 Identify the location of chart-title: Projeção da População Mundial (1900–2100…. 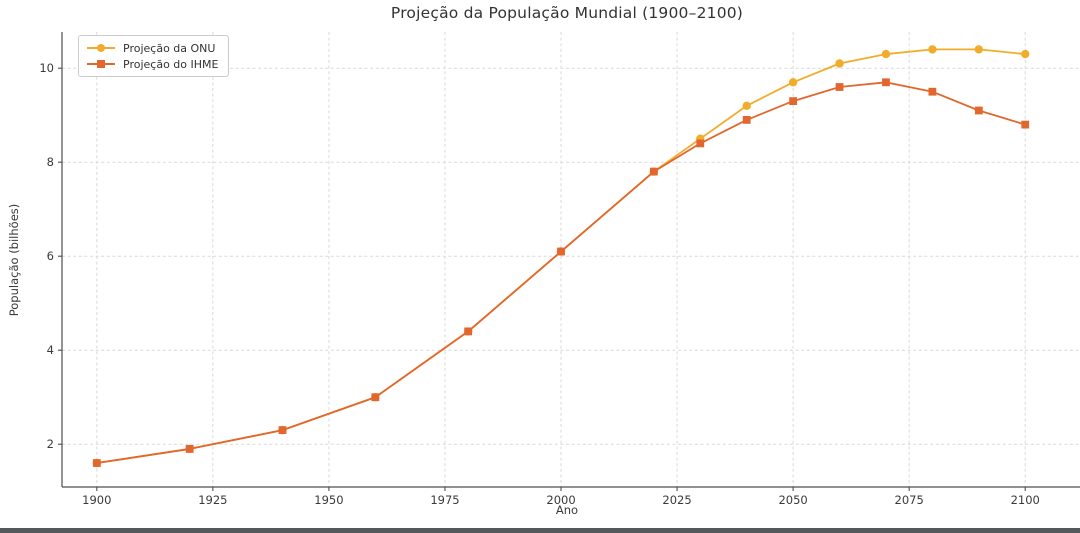
(567, 13).